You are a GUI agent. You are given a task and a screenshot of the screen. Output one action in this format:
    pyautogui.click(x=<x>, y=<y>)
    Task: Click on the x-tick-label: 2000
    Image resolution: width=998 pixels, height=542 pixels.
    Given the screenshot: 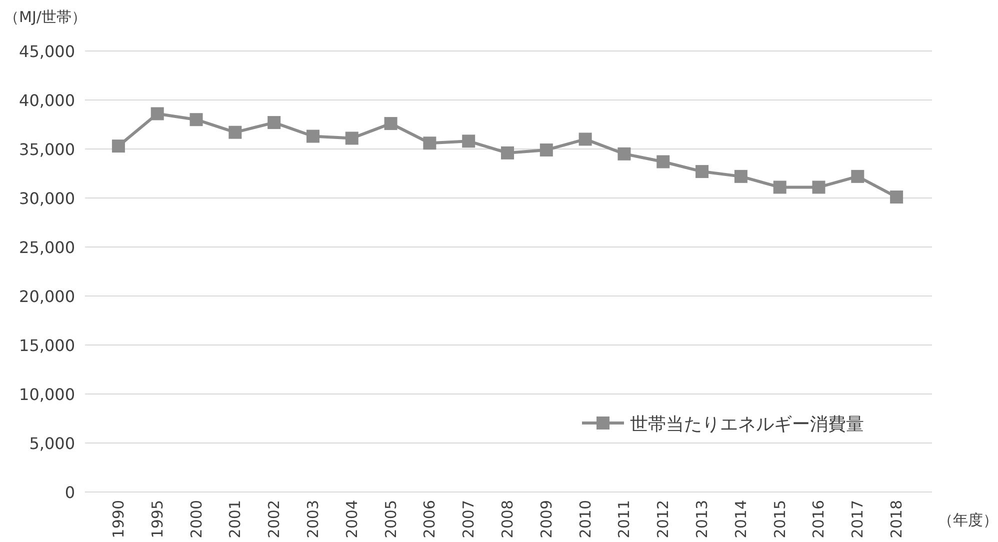 What is the action you would take?
    pyautogui.click(x=196, y=519)
    